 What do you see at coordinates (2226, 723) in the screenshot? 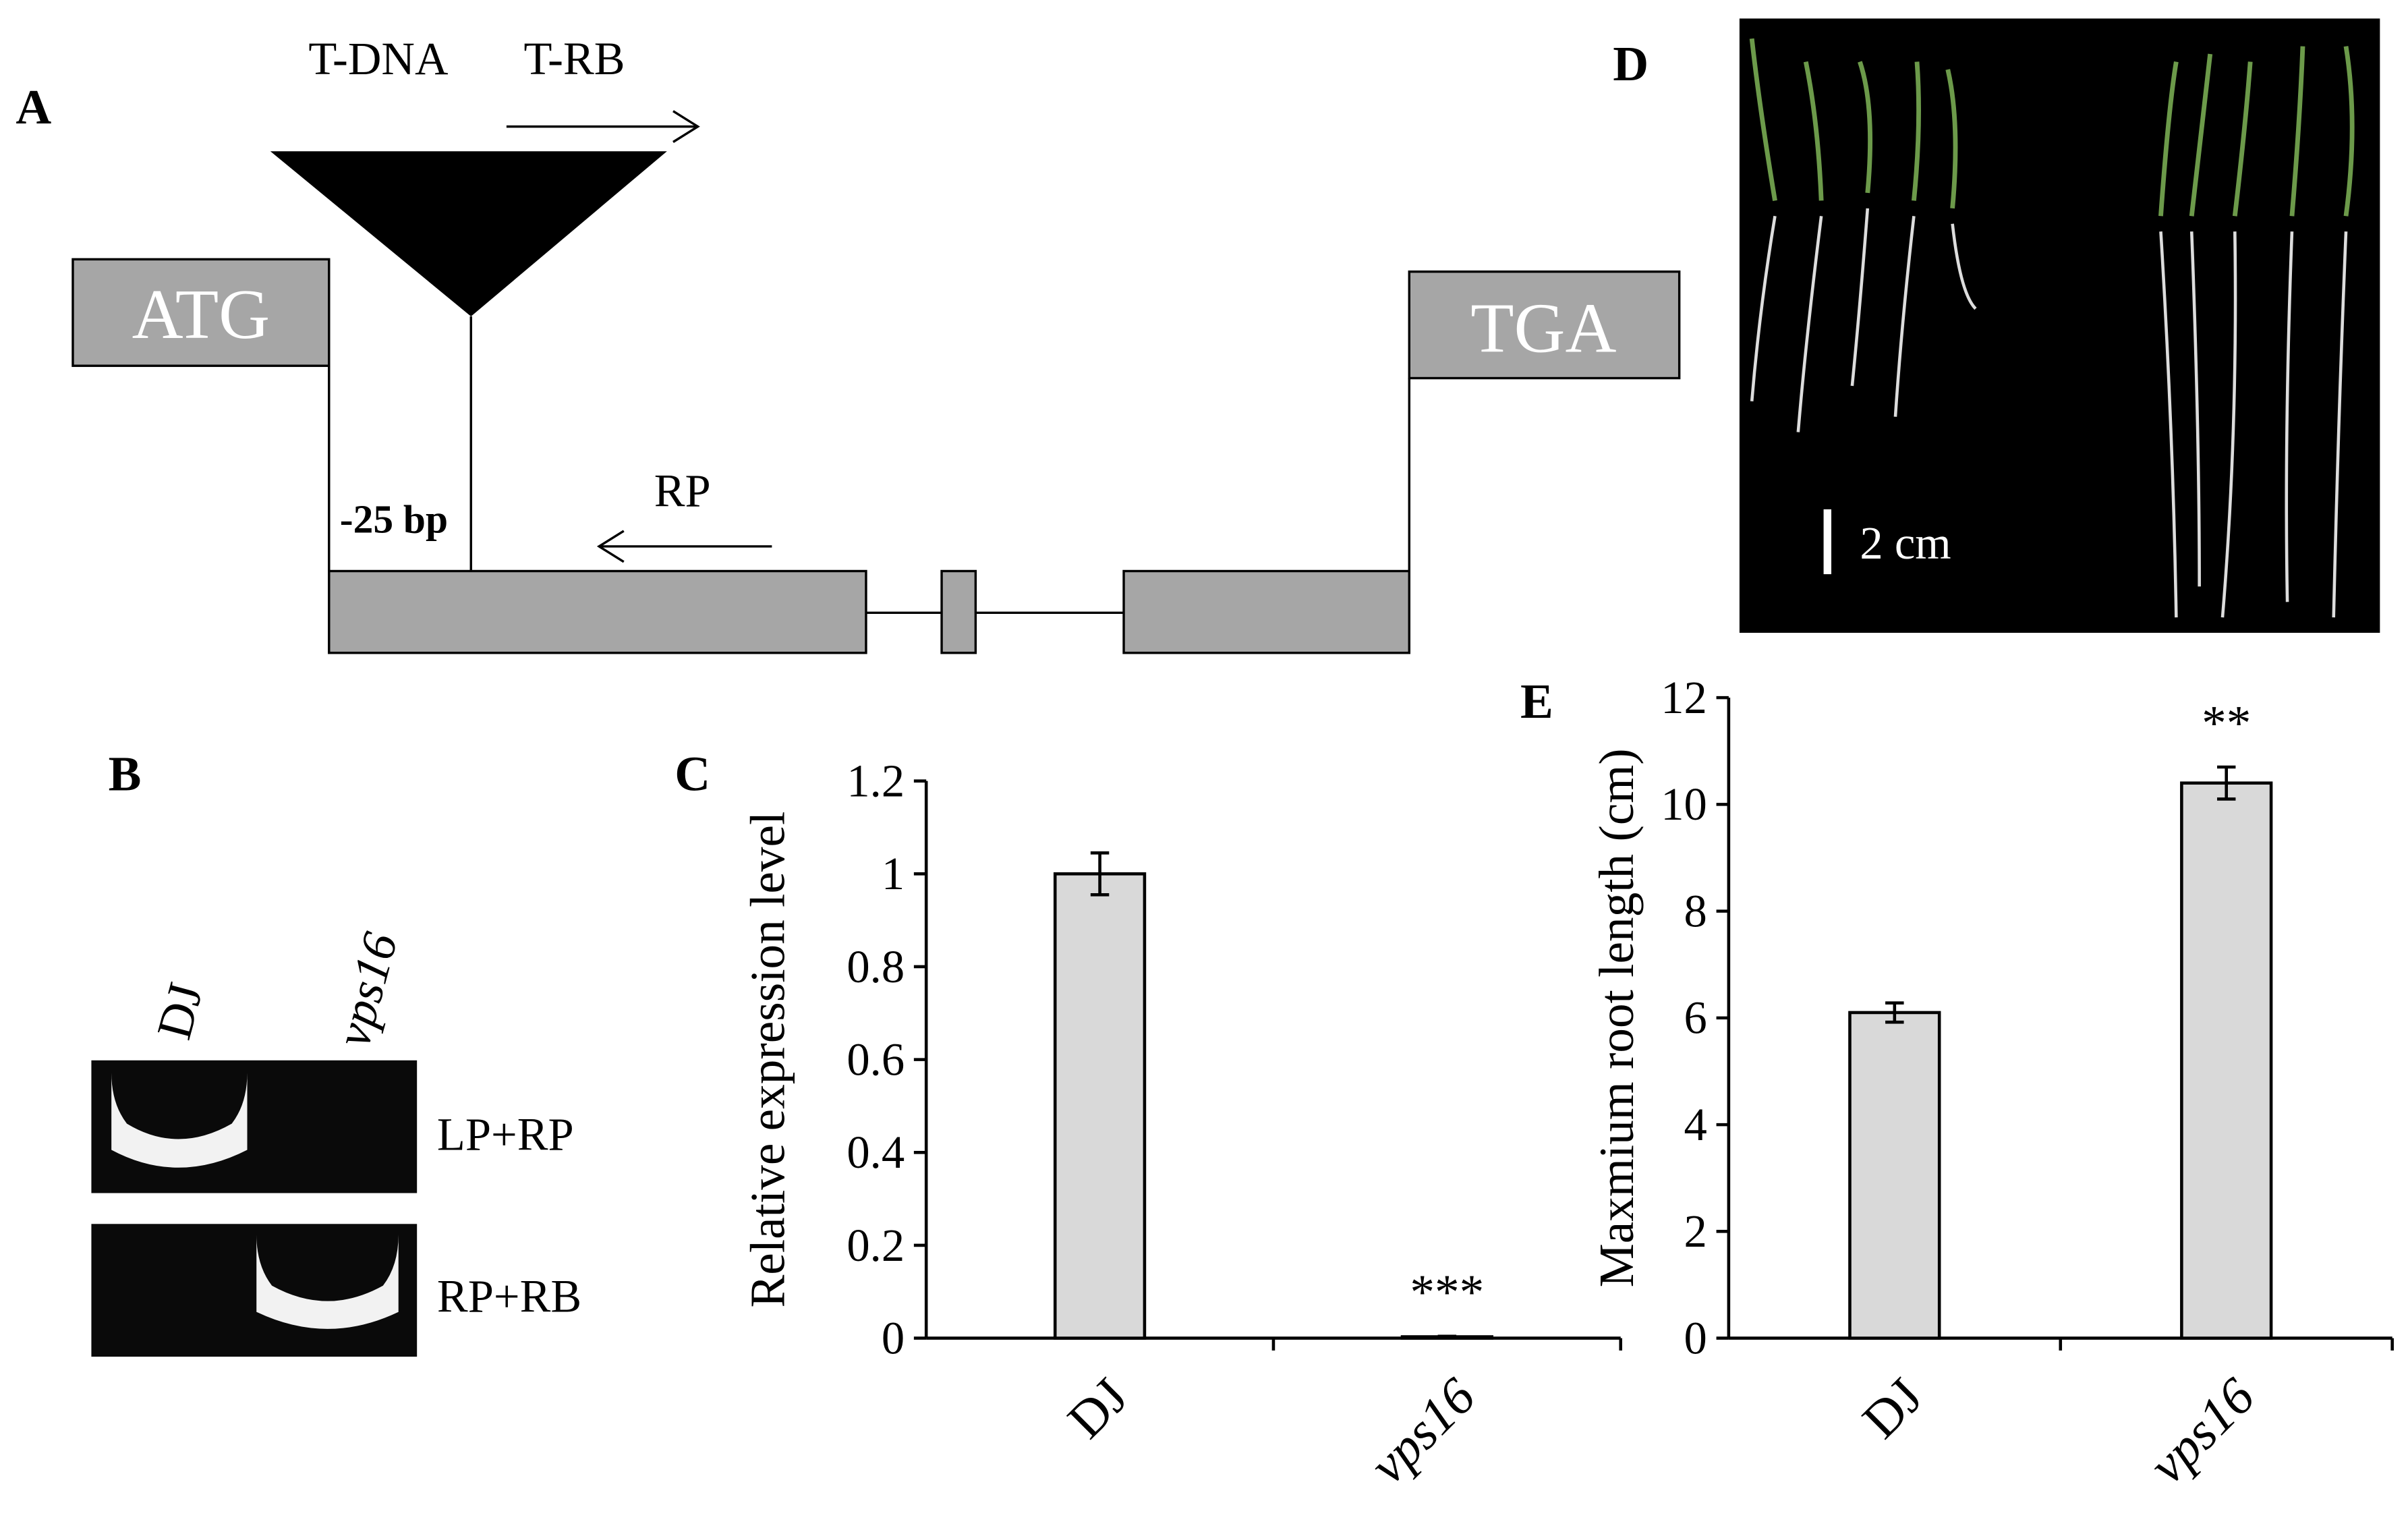
I see `annotation: **` at bounding box center [2226, 723].